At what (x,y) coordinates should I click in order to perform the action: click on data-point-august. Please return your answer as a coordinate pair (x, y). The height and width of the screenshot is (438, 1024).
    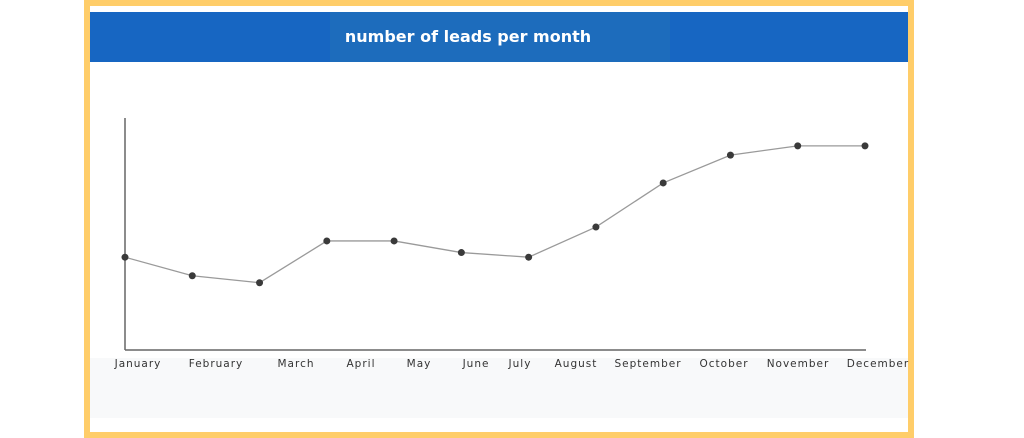
    Looking at the image, I should click on (596, 227).